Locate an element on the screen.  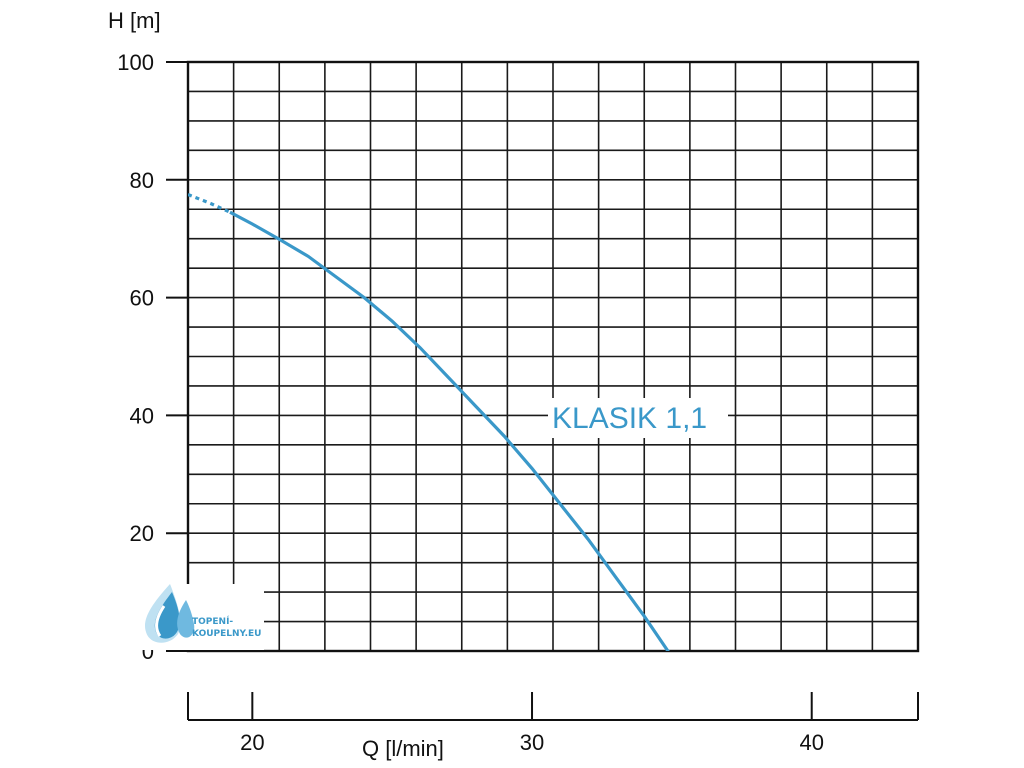
y-tick-label: 80 is located at coordinates (142, 180).